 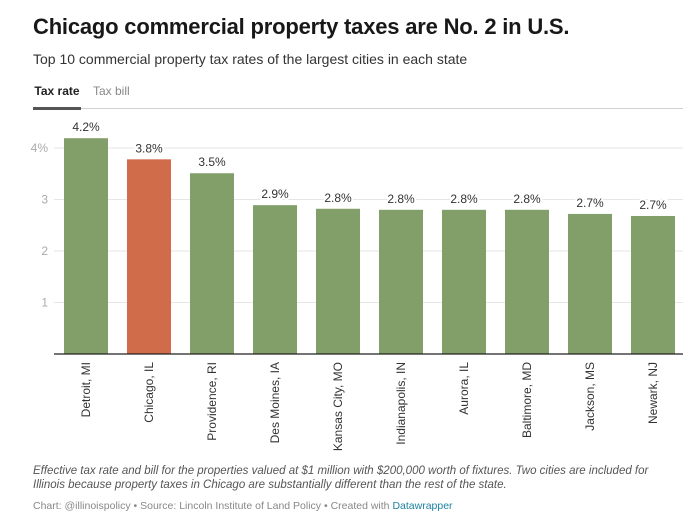 I want to click on tab-bar: Tax rate Tax bill, so click(x=358, y=97).